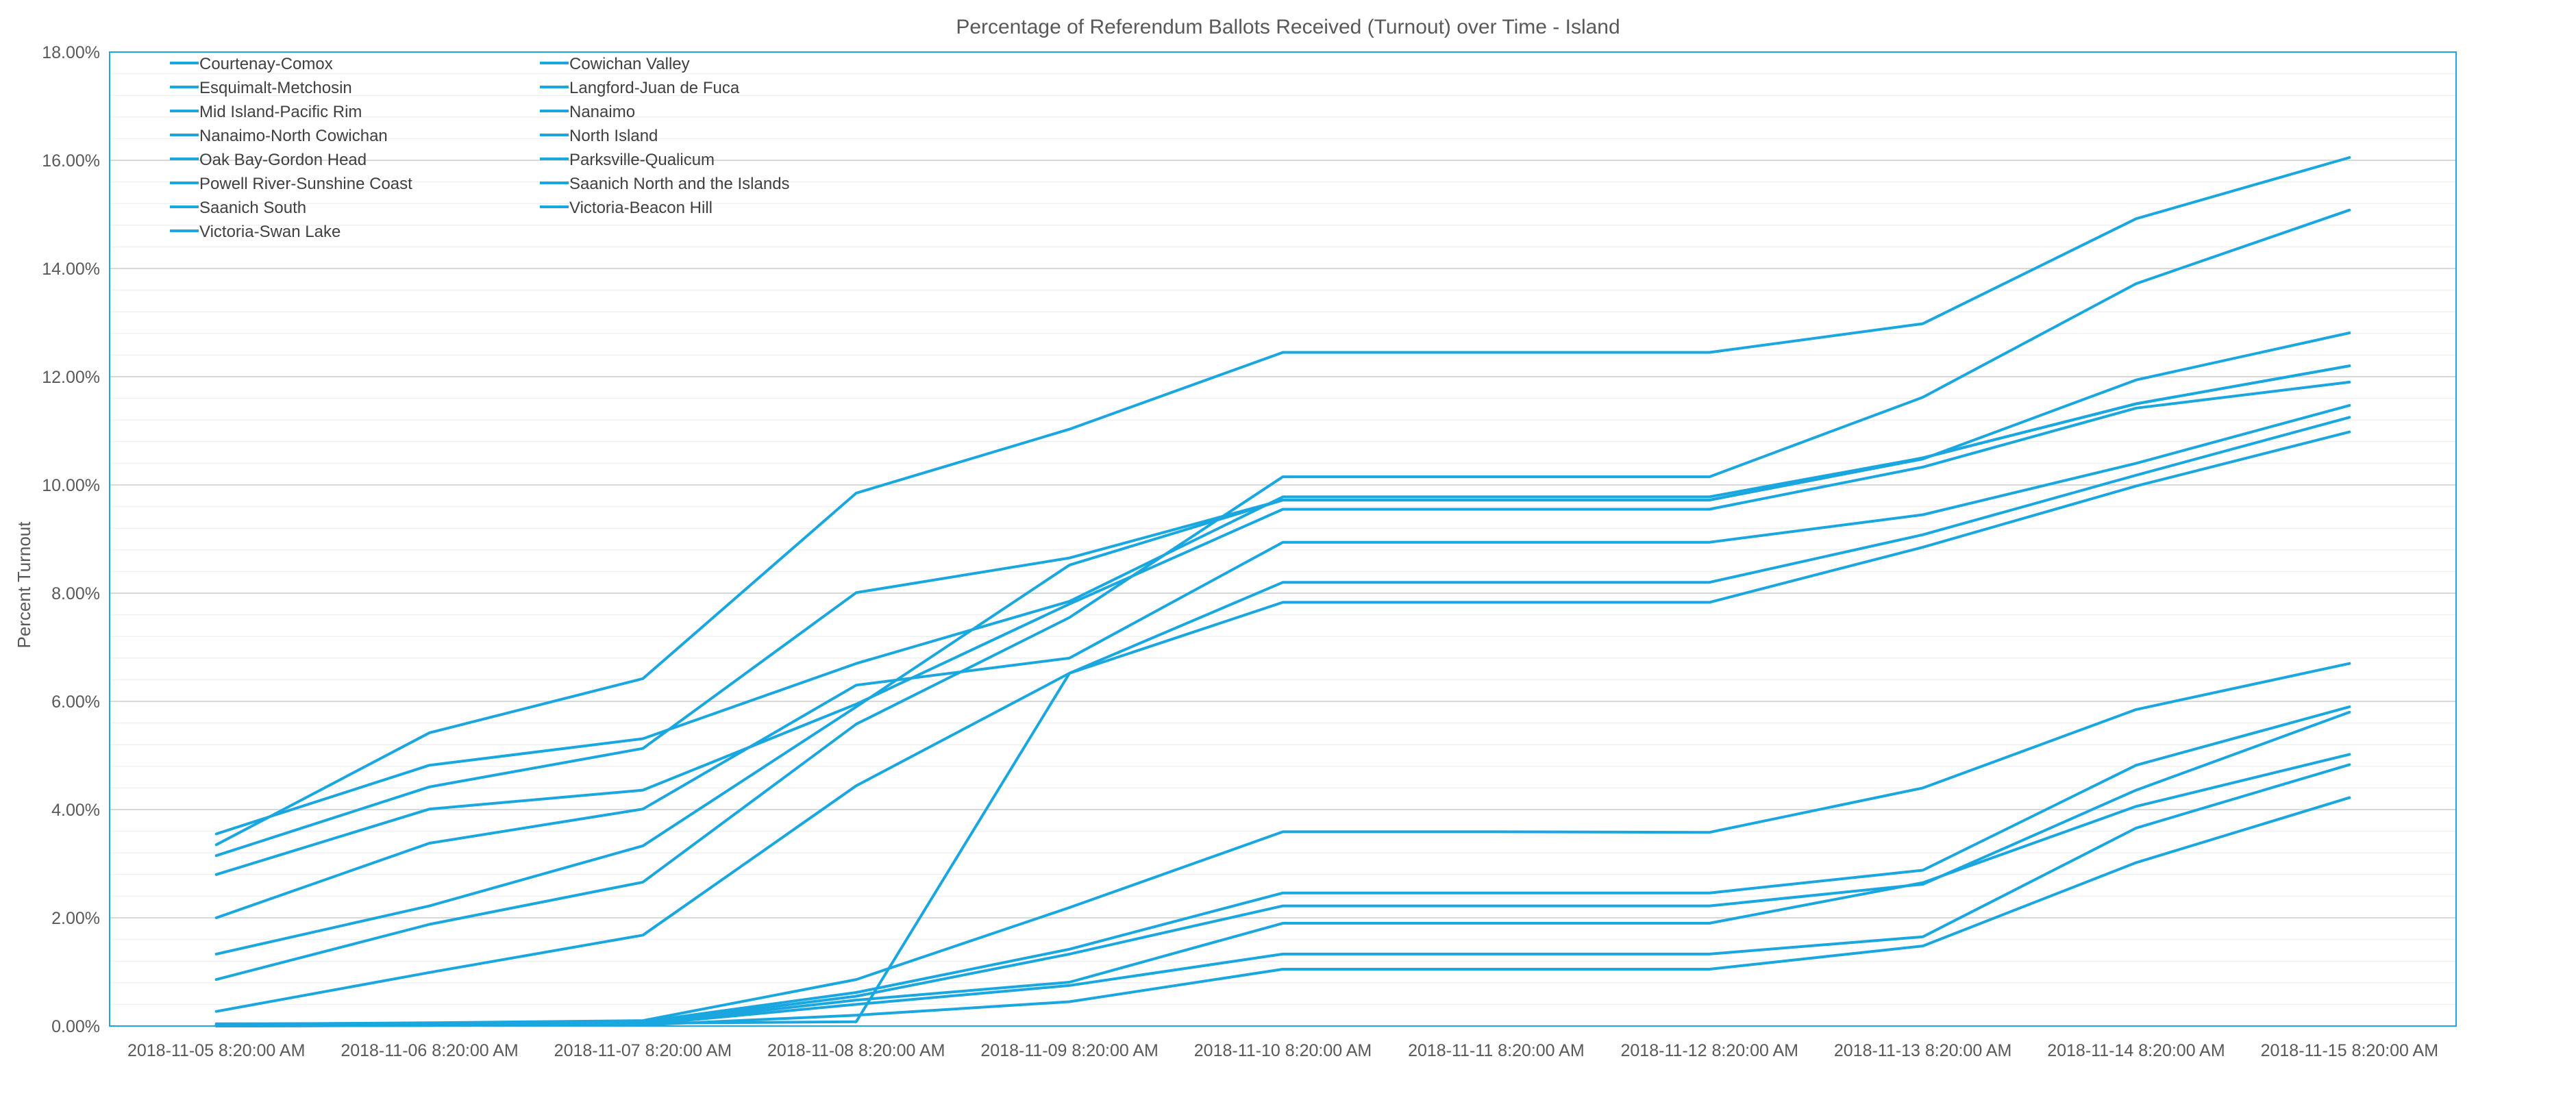  Describe the element at coordinates (305, 184) in the screenshot. I see `legend-label: Powell River-Sunshine Coast` at that location.